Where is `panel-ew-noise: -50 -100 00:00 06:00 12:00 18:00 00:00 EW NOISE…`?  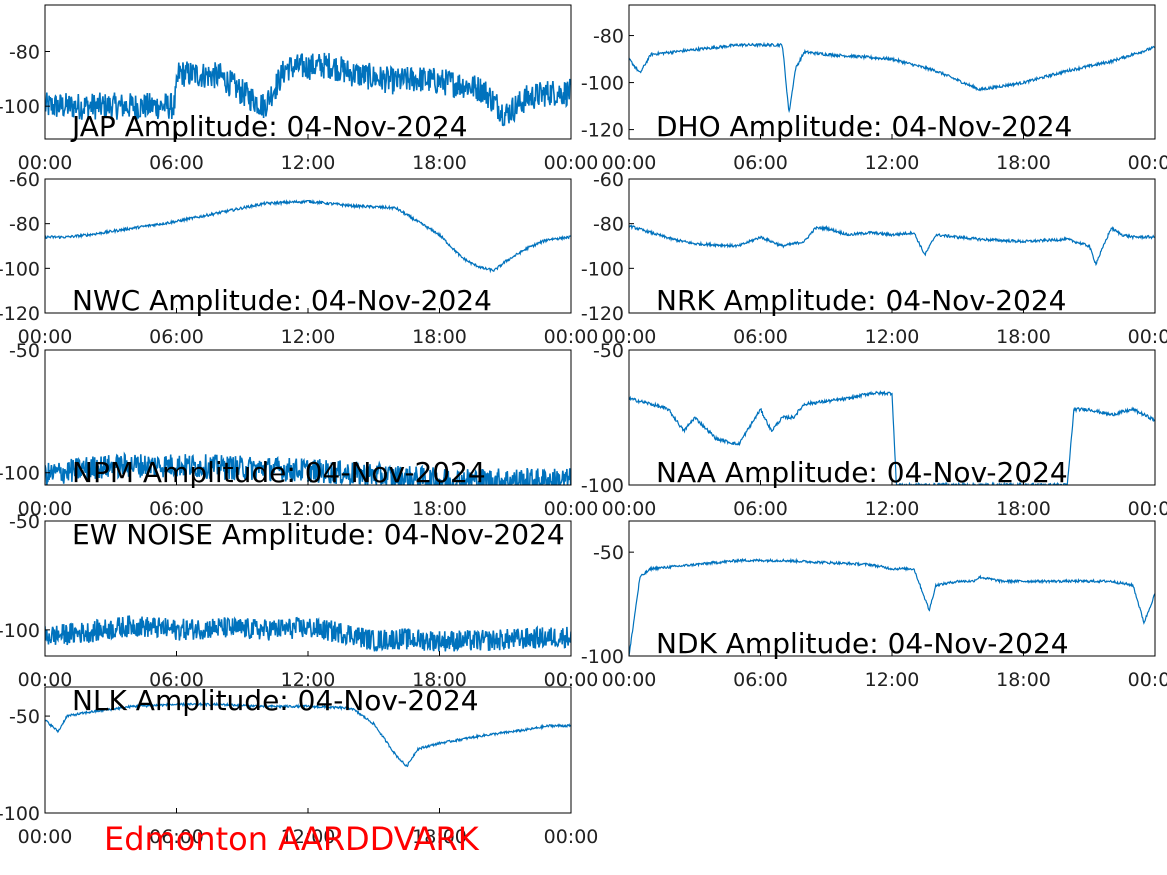 panel-ew-noise: -50 -100 00:00 06:00 12:00 18:00 00:00 EW NOISE… is located at coordinates (299, 601).